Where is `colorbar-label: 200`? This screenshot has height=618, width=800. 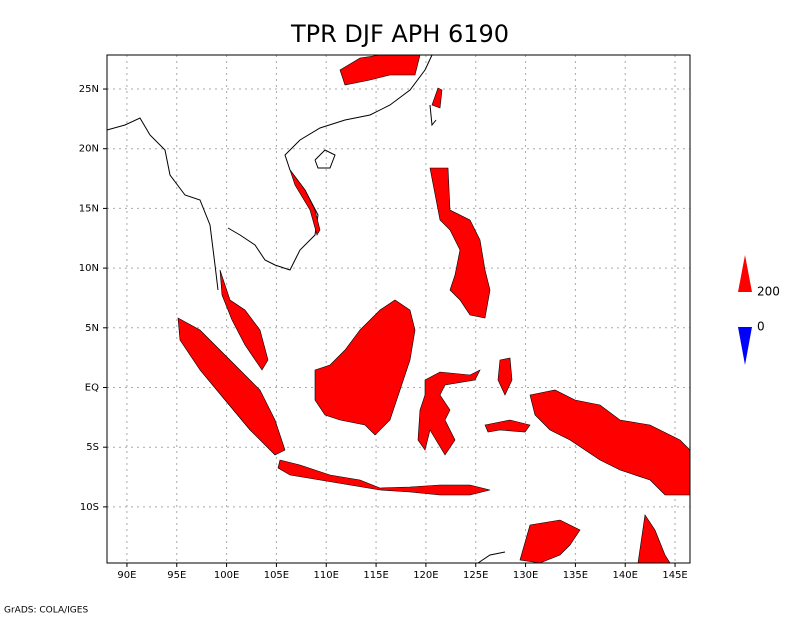 colorbar-label: 200 is located at coordinates (768, 292).